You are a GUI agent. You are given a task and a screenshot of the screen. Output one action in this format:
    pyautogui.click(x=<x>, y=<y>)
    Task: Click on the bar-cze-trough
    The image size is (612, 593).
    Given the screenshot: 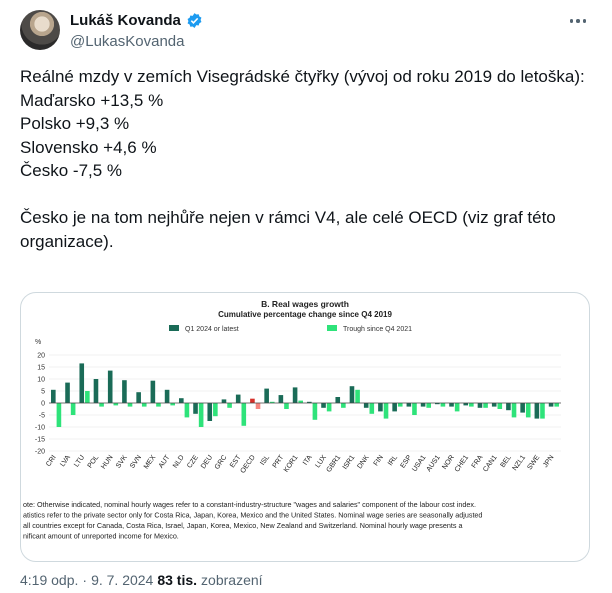 What is the action you would take?
    pyautogui.click(x=201, y=415)
    